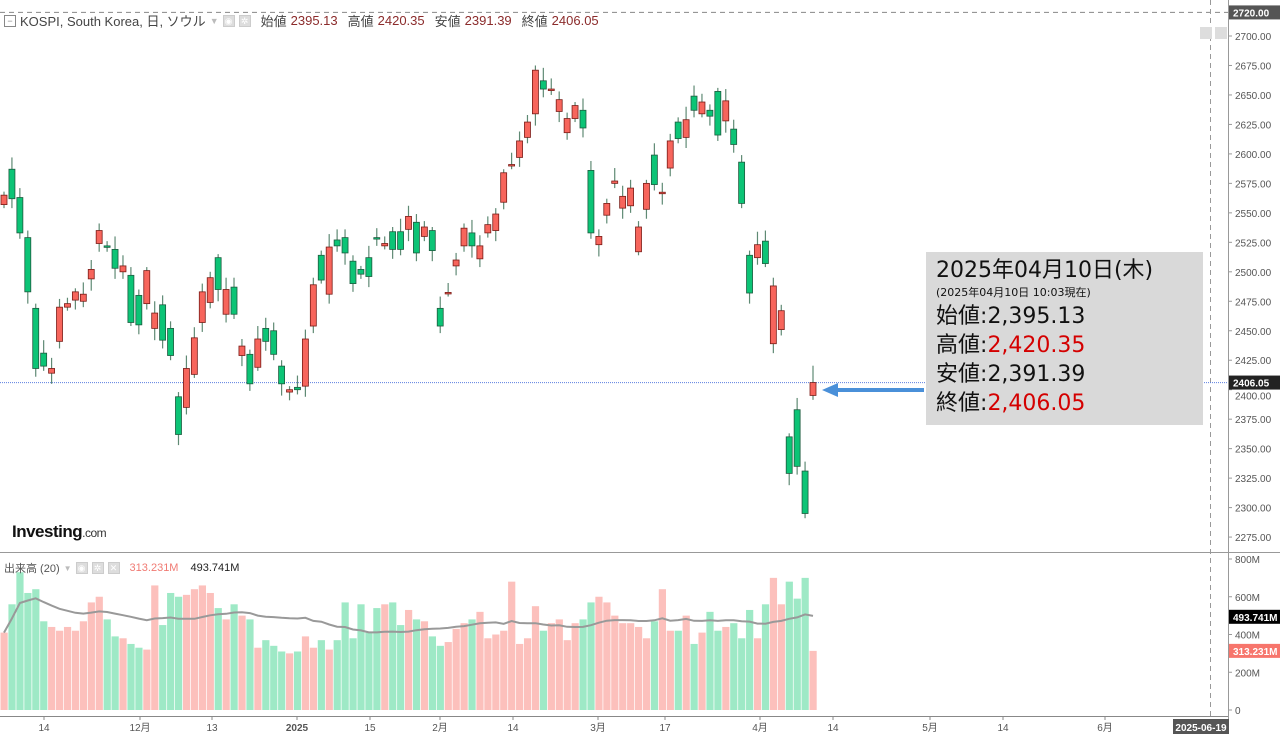  I want to click on last-price-label: 2406.05, so click(1251, 384).